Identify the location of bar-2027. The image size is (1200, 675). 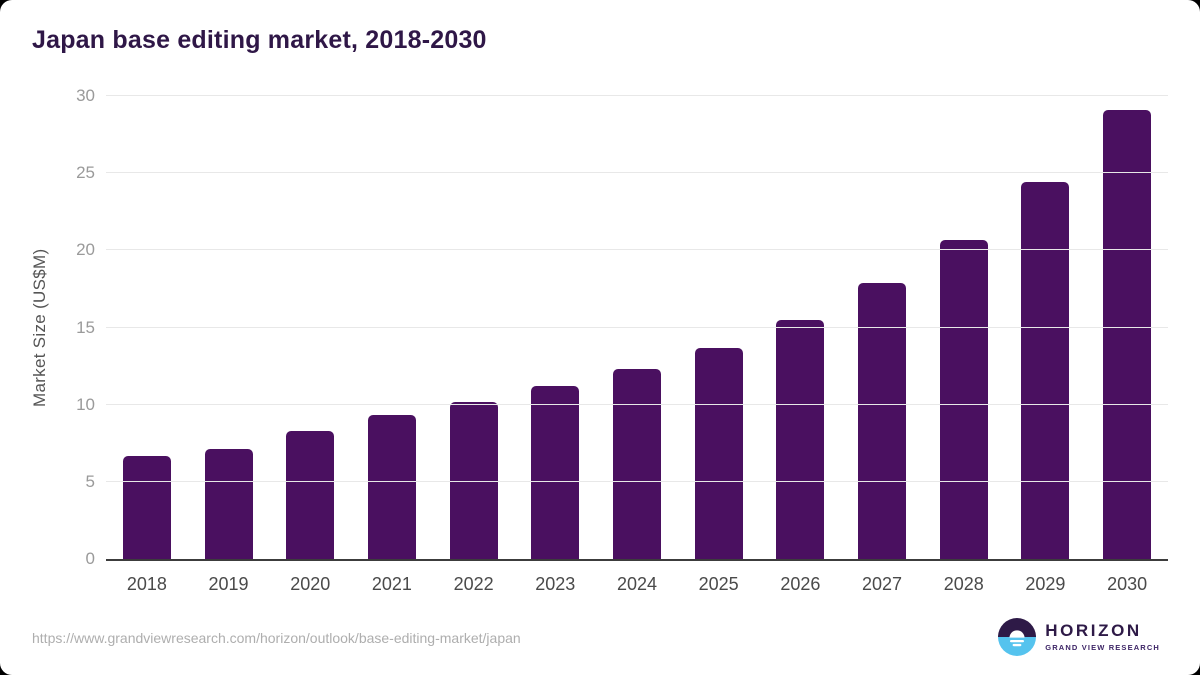
(882, 420).